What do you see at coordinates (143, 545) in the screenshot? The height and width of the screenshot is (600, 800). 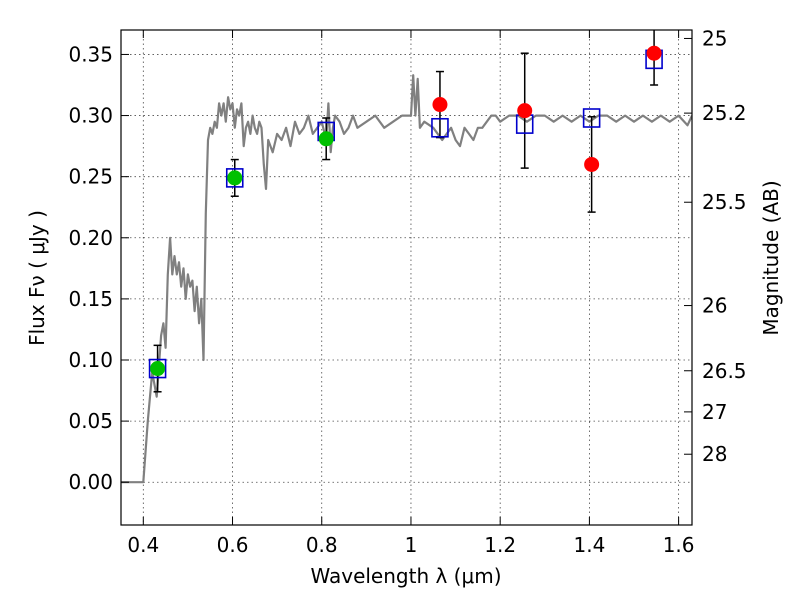 I see `x-tick-label: 0.4` at bounding box center [143, 545].